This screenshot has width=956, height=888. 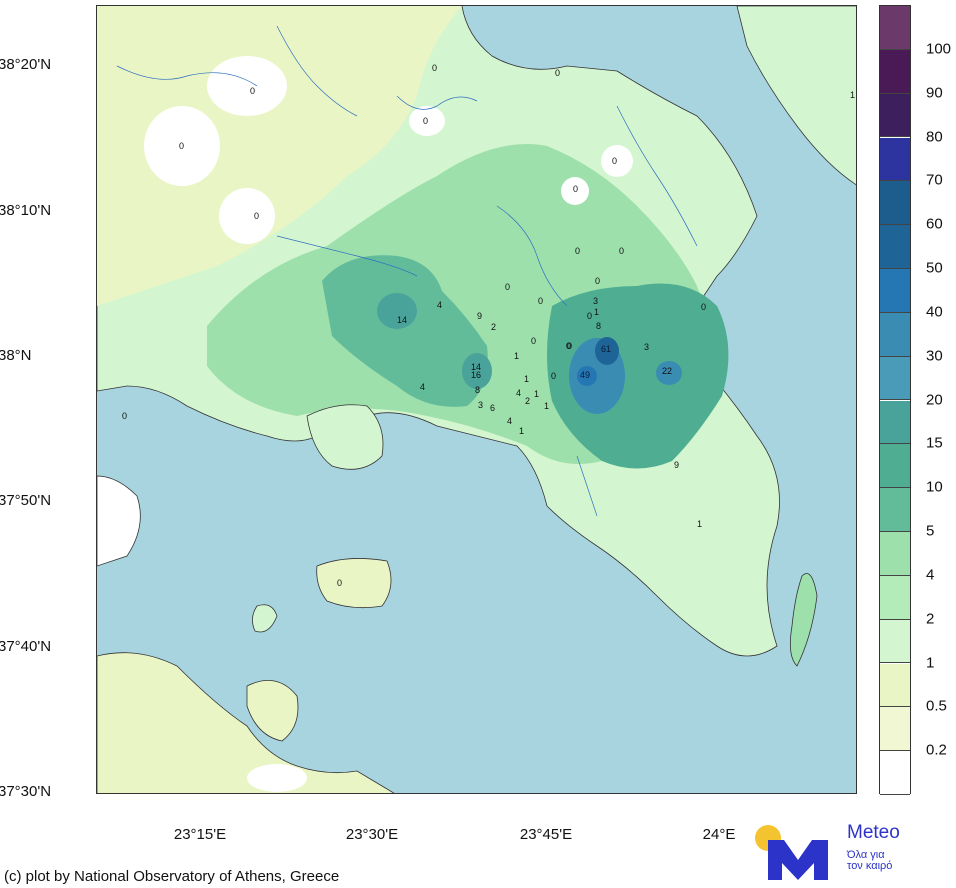 I want to click on zone-5-15-east, so click(x=638, y=376).